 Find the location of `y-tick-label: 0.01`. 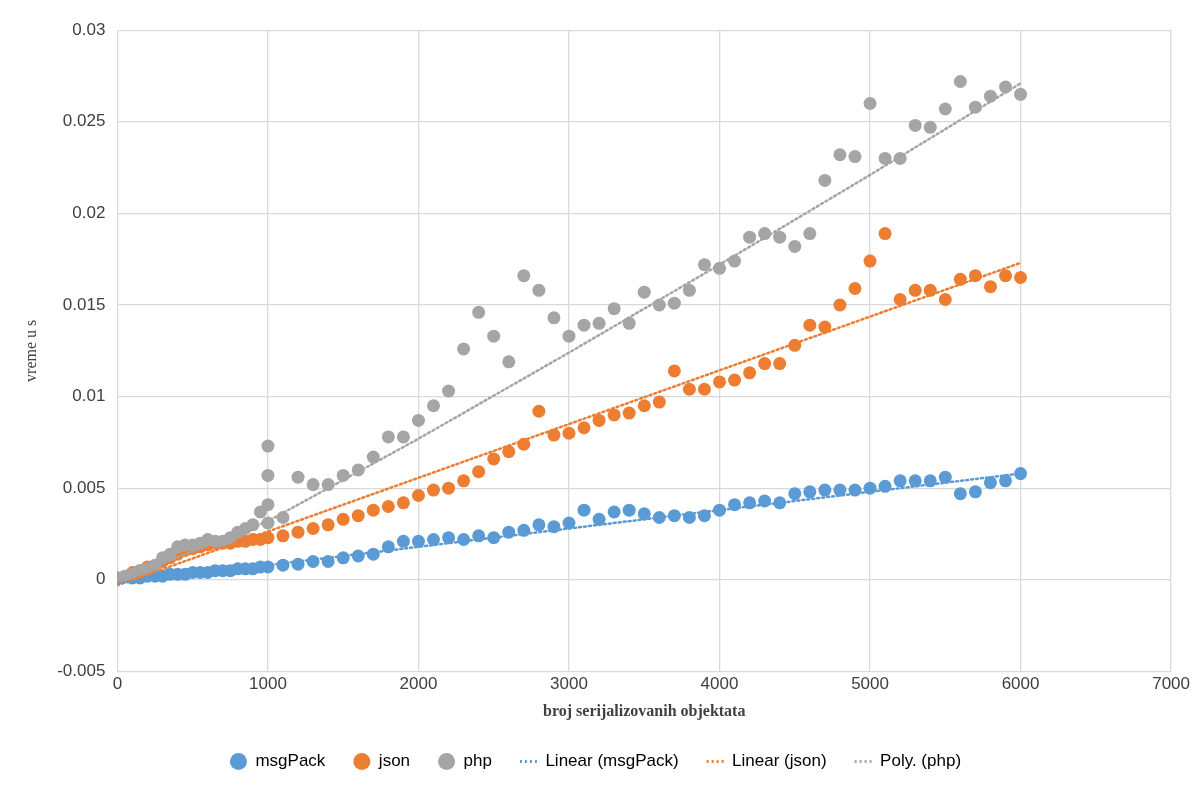

y-tick-label: 0.01 is located at coordinates (89, 396).